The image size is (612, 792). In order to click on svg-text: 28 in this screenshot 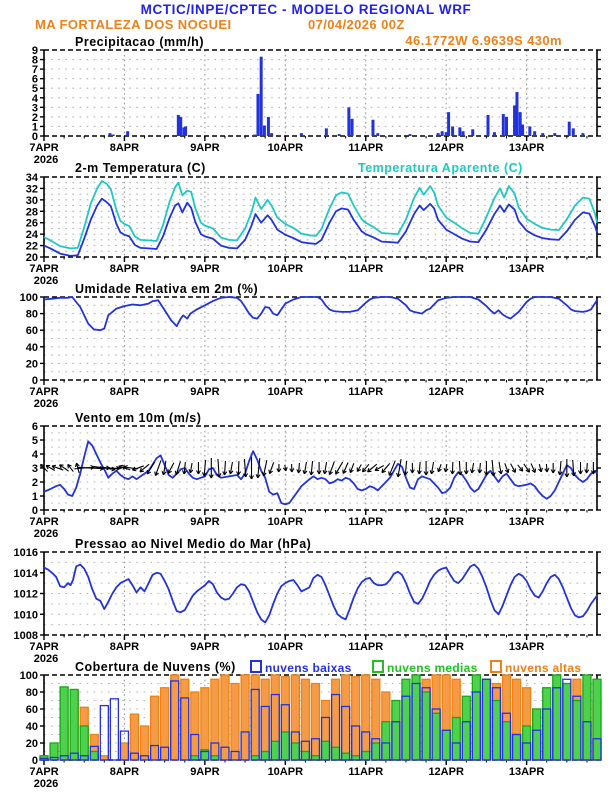, I will do `click(32, 212)`.